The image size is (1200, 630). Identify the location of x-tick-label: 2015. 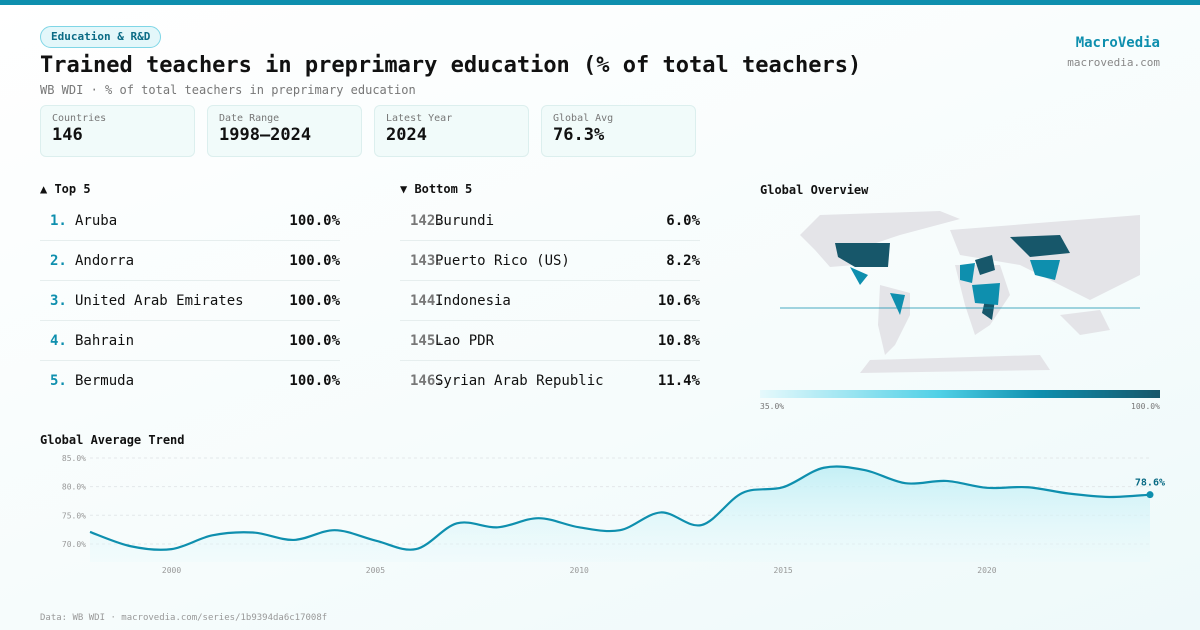
(782, 570).